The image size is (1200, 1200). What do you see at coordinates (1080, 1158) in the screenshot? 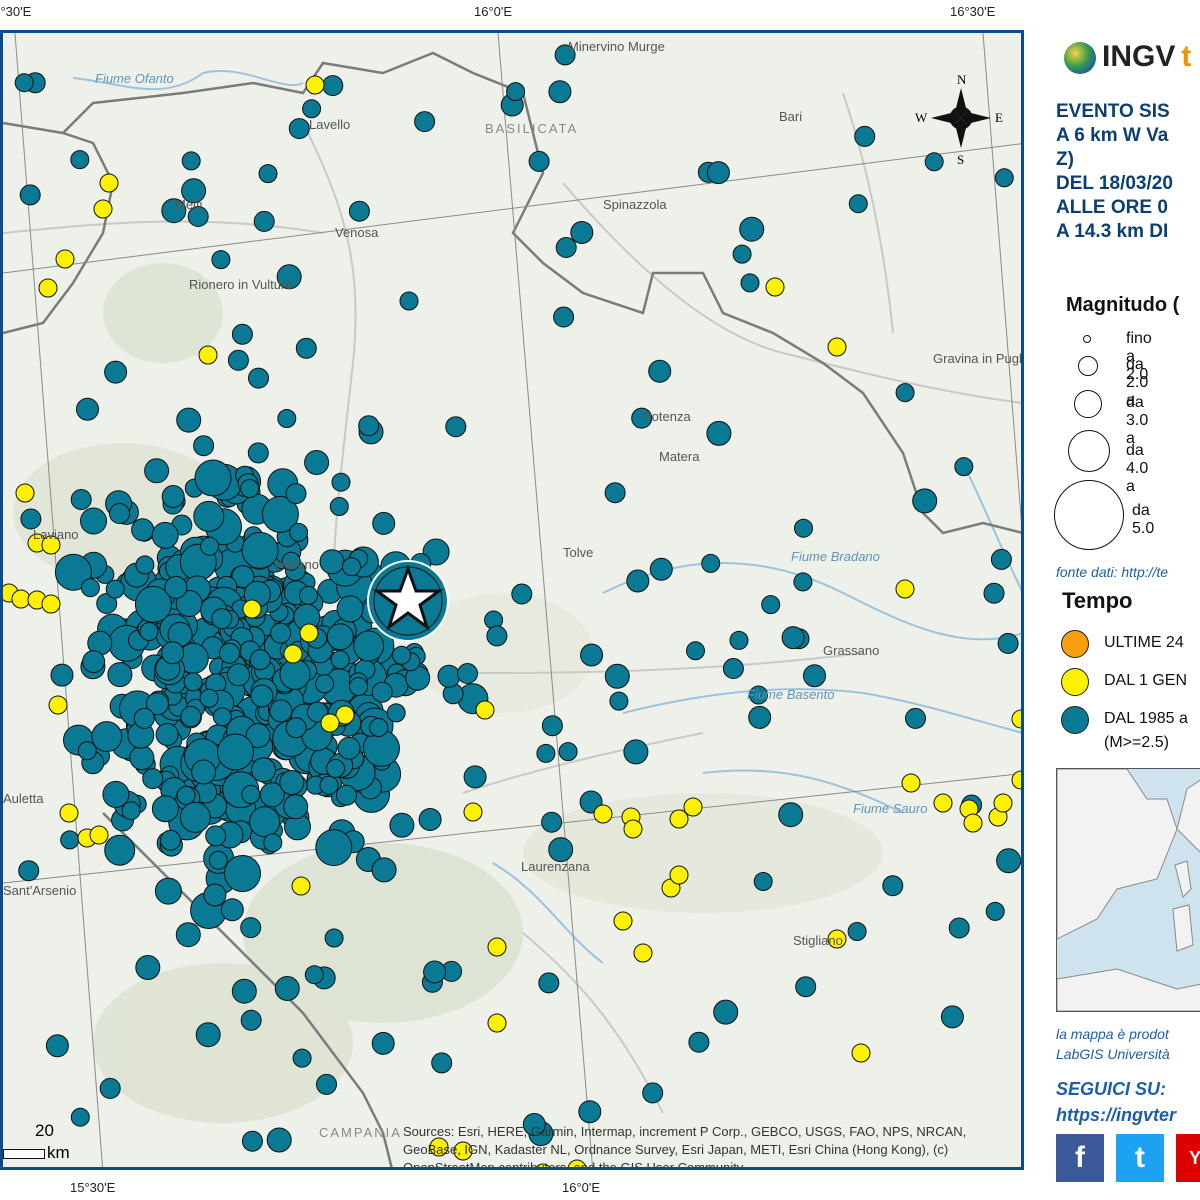
I see `facebook-icon: f` at bounding box center [1080, 1158].